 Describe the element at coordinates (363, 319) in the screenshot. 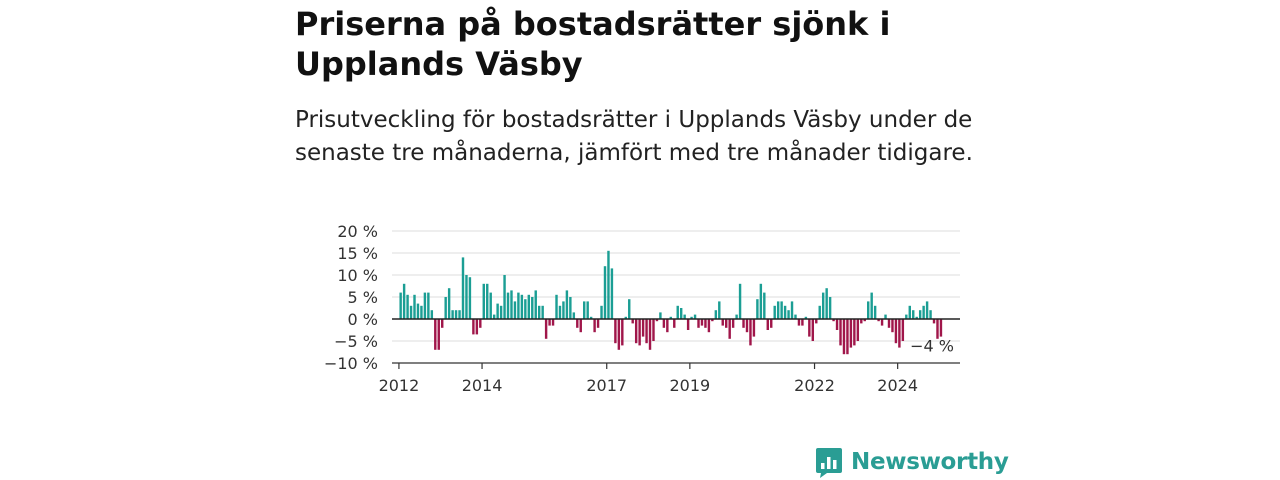

I see `y-tick-label: 0 %` at that location.